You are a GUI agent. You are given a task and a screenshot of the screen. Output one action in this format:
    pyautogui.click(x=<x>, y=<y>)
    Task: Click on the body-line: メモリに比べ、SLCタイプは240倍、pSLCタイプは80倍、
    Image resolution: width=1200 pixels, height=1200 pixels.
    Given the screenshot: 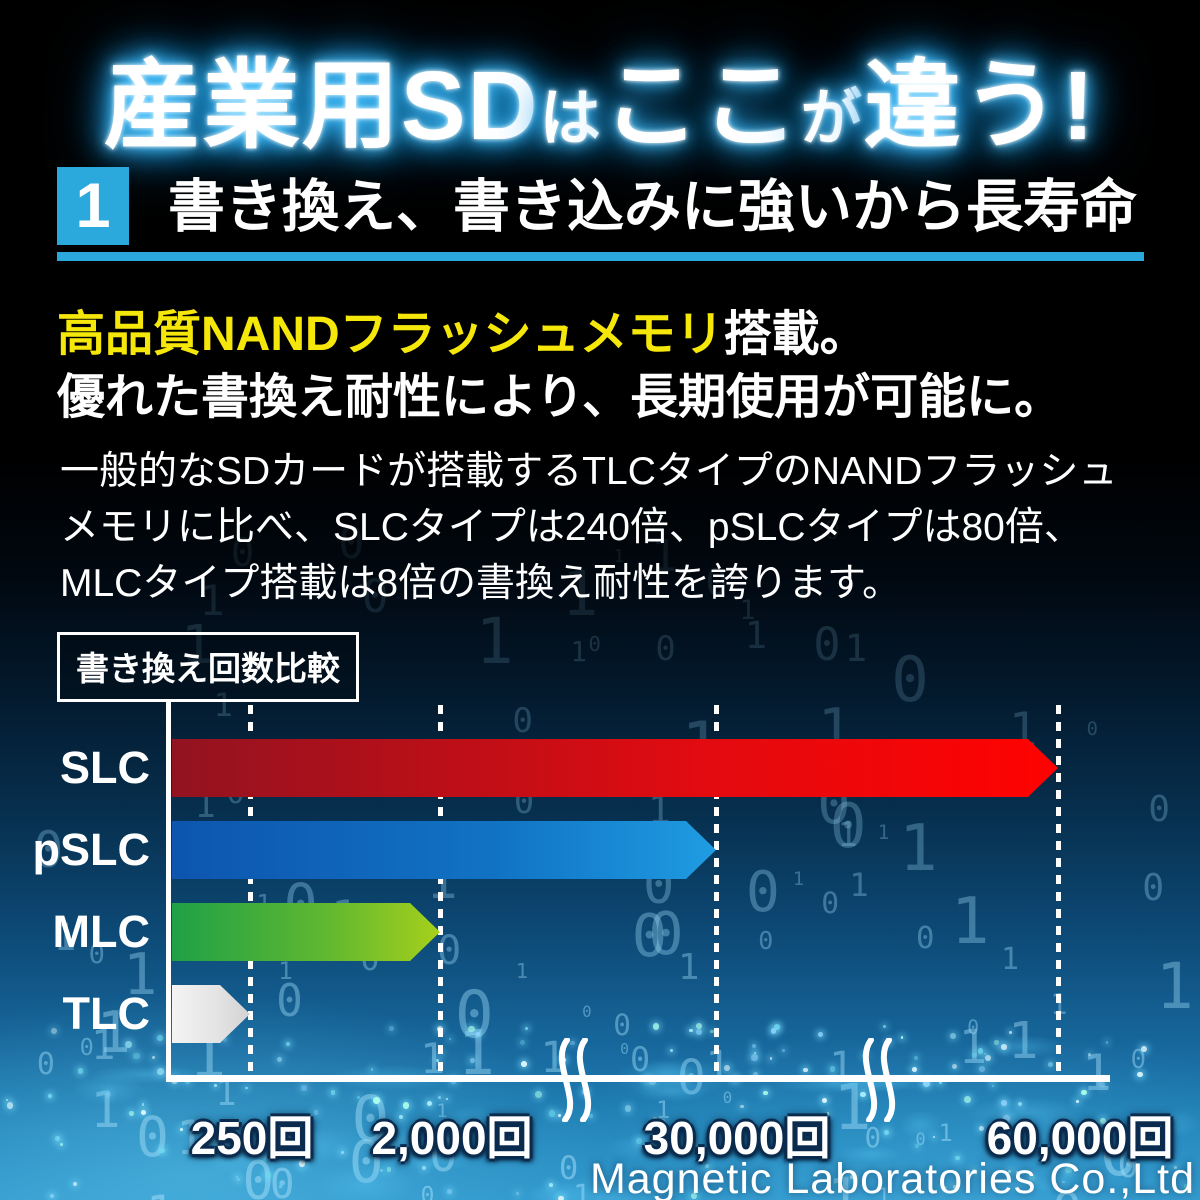 What is the action you would take?
    pyautogui.click(x=571, y=527)
    